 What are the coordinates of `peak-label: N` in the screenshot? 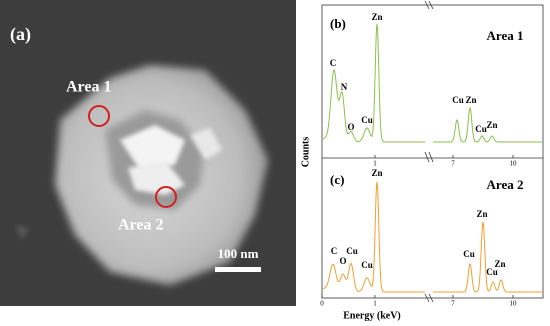 It's located at (344, 87).